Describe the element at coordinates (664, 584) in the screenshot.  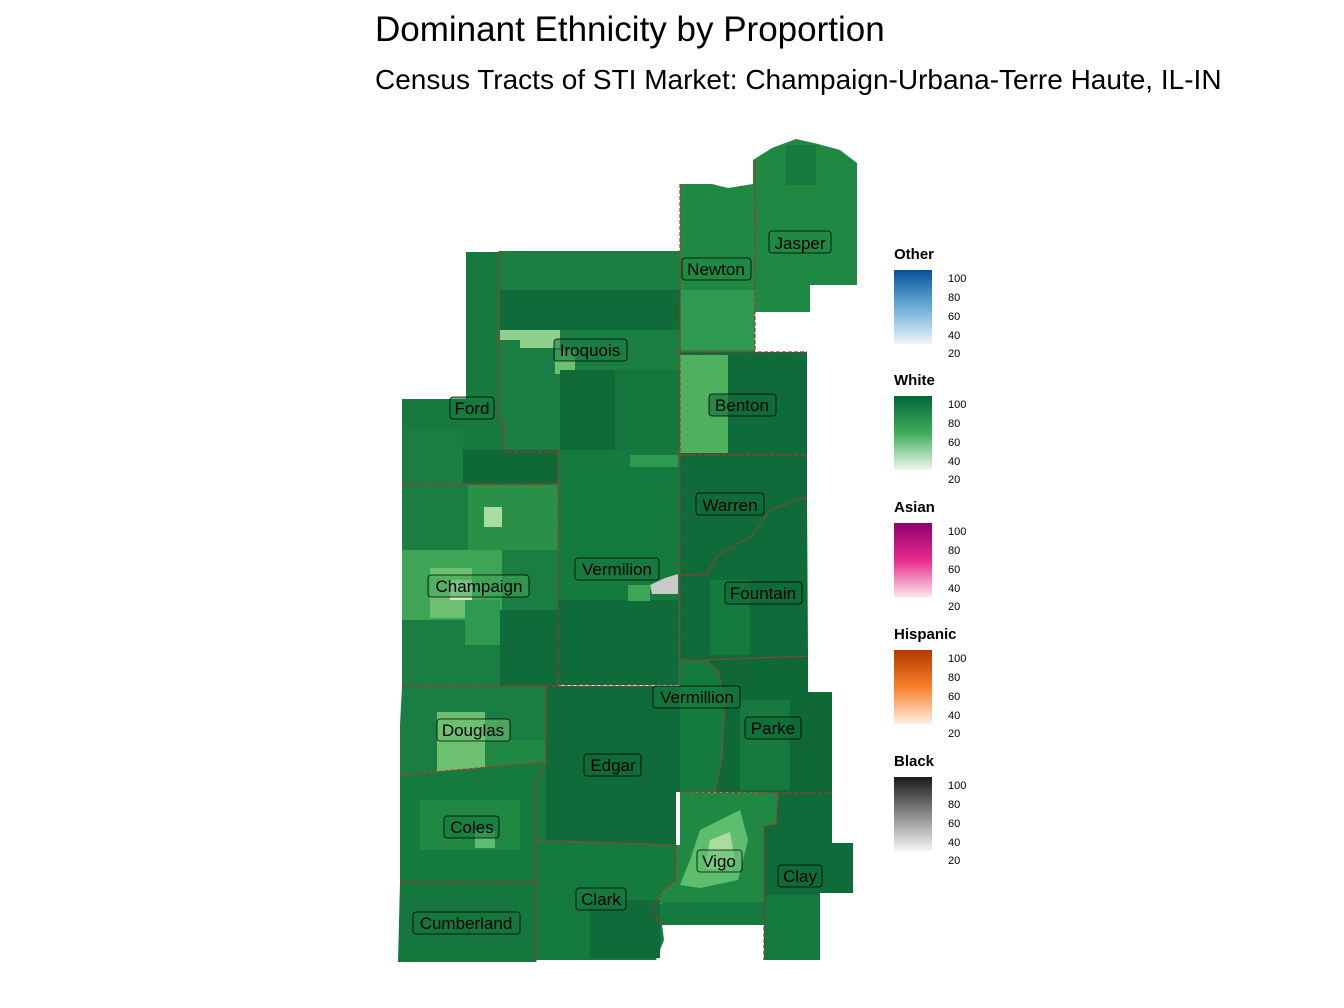
I see `tract-black-dominant` at that location.